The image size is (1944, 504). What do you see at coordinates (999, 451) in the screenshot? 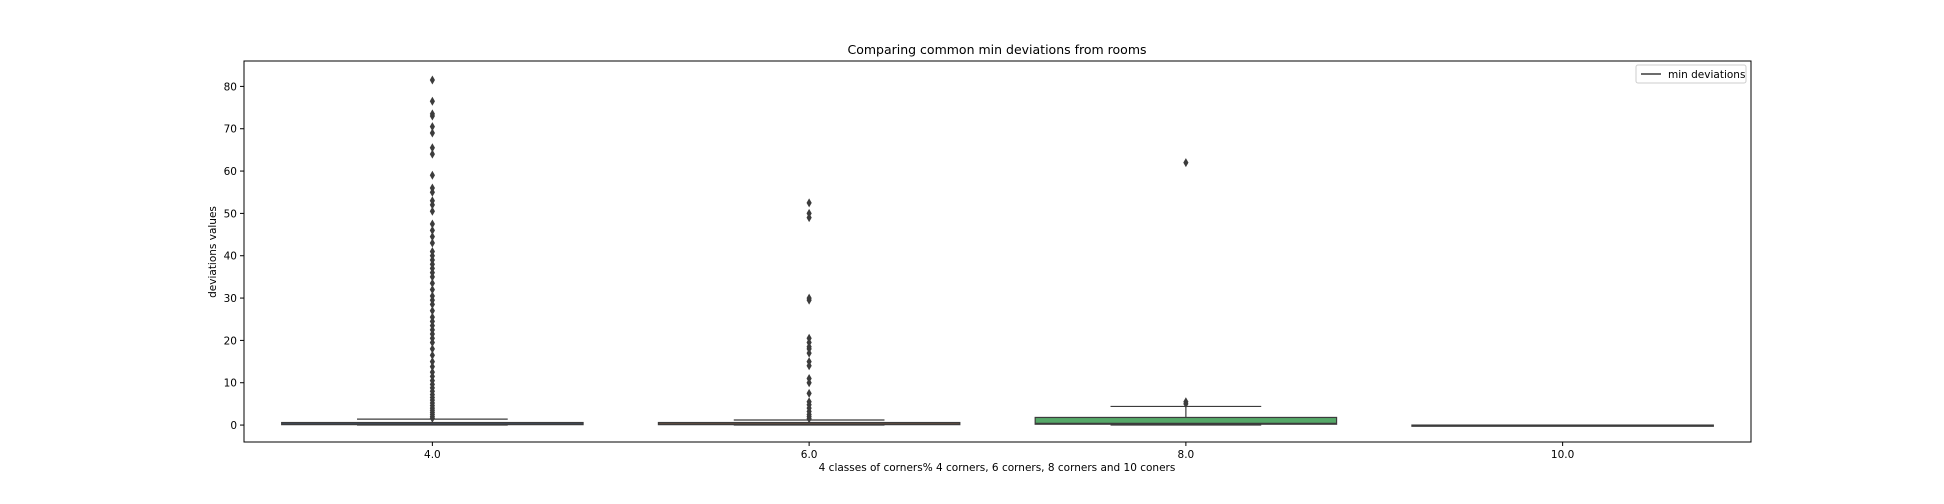
I see `x-axis: 4.0 6.0 8.0 10.0` at bounding box center [999, 451].